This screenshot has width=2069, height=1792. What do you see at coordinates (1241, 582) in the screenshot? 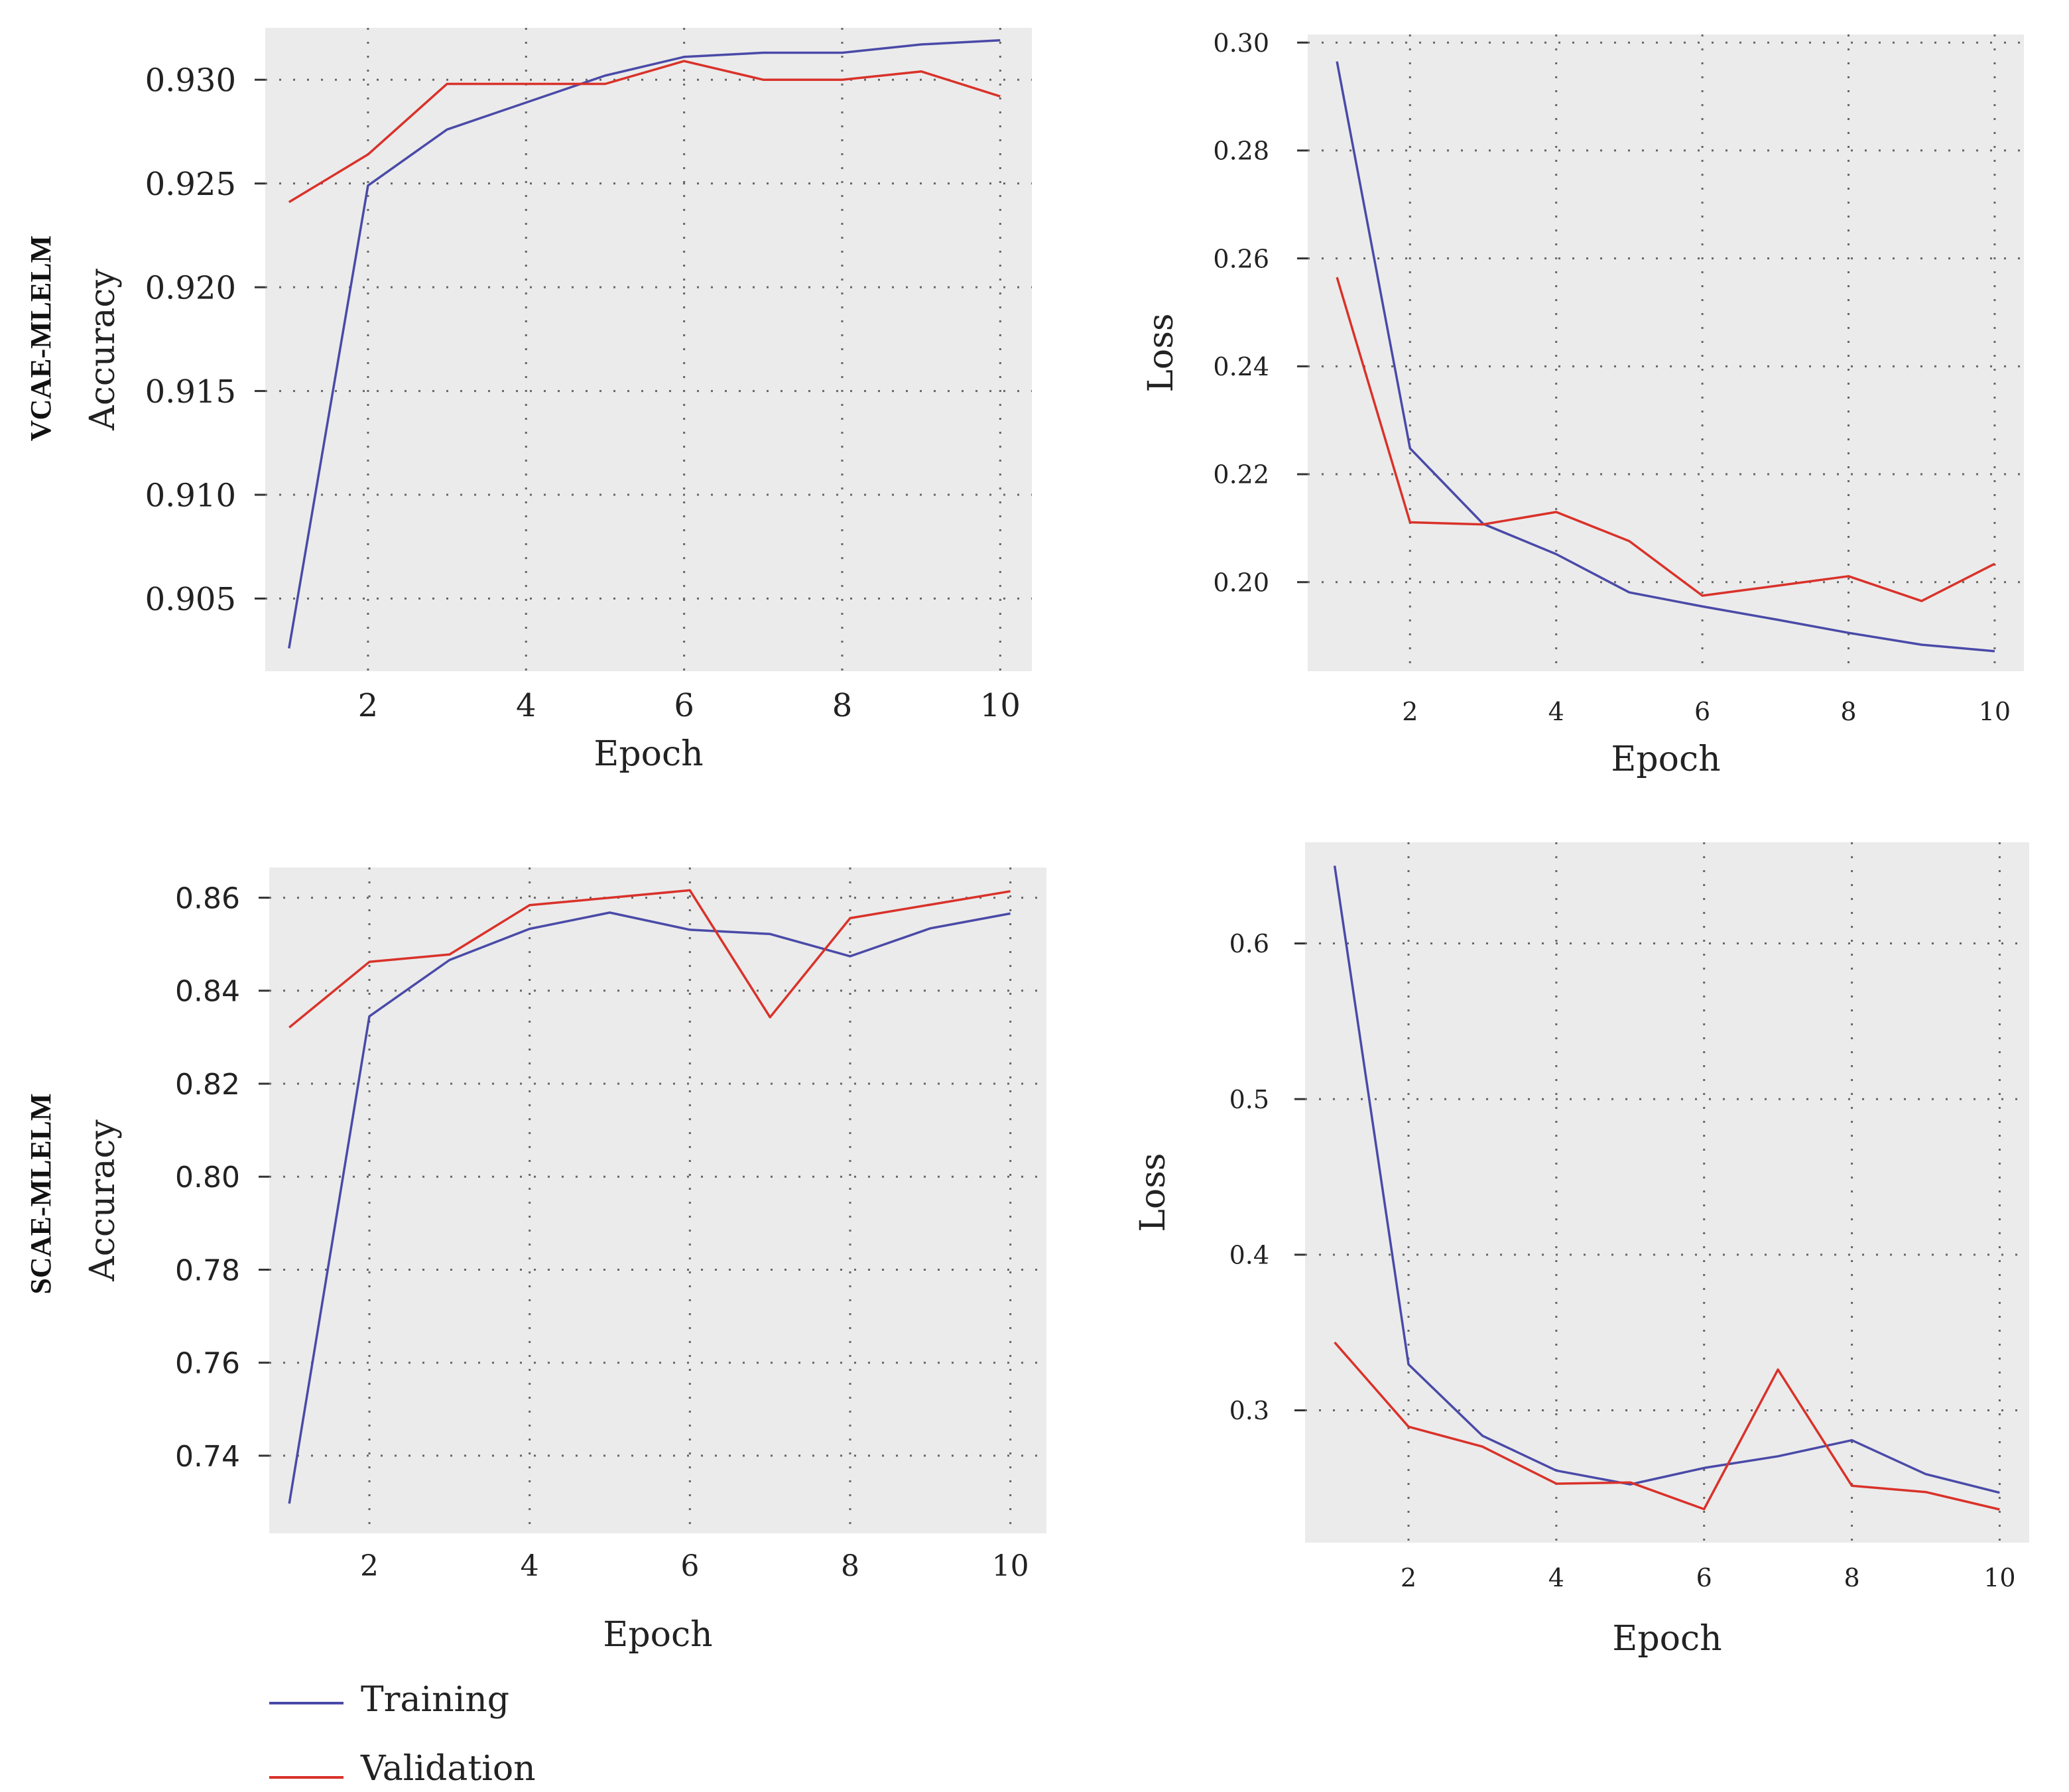
I see `y-tick-label: 0.20` at bounding box center [1241, 582].